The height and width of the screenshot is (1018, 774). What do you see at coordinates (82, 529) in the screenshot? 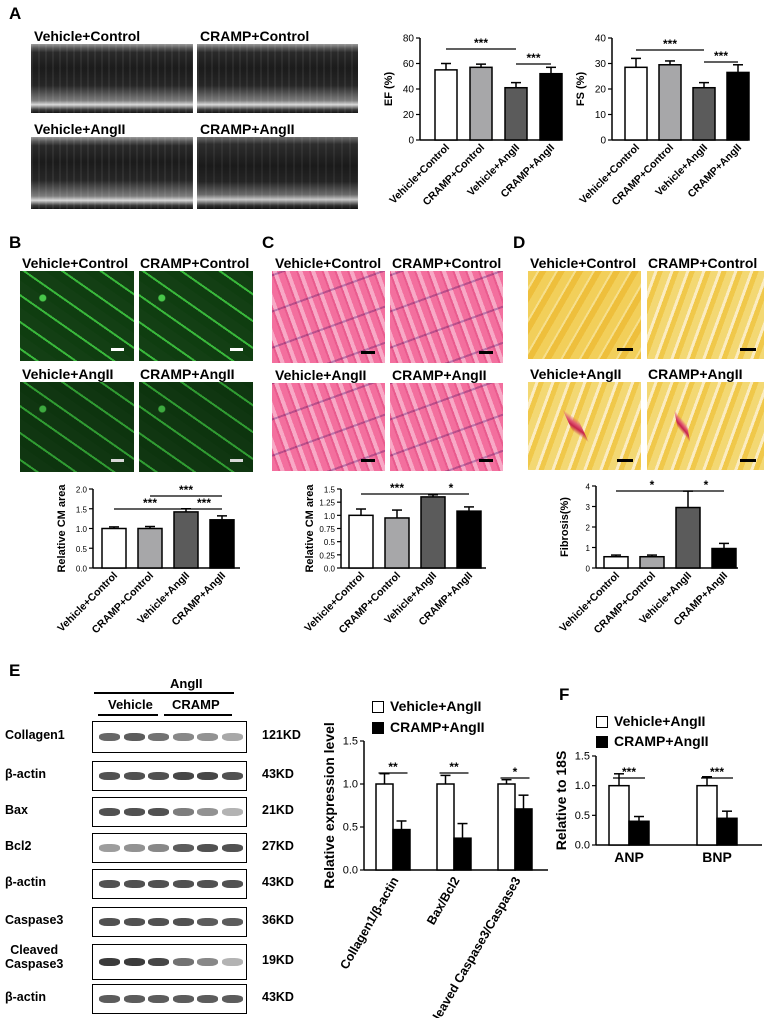
I see `y-tick-label-B: 1.0` at bounding box center [82, 529].